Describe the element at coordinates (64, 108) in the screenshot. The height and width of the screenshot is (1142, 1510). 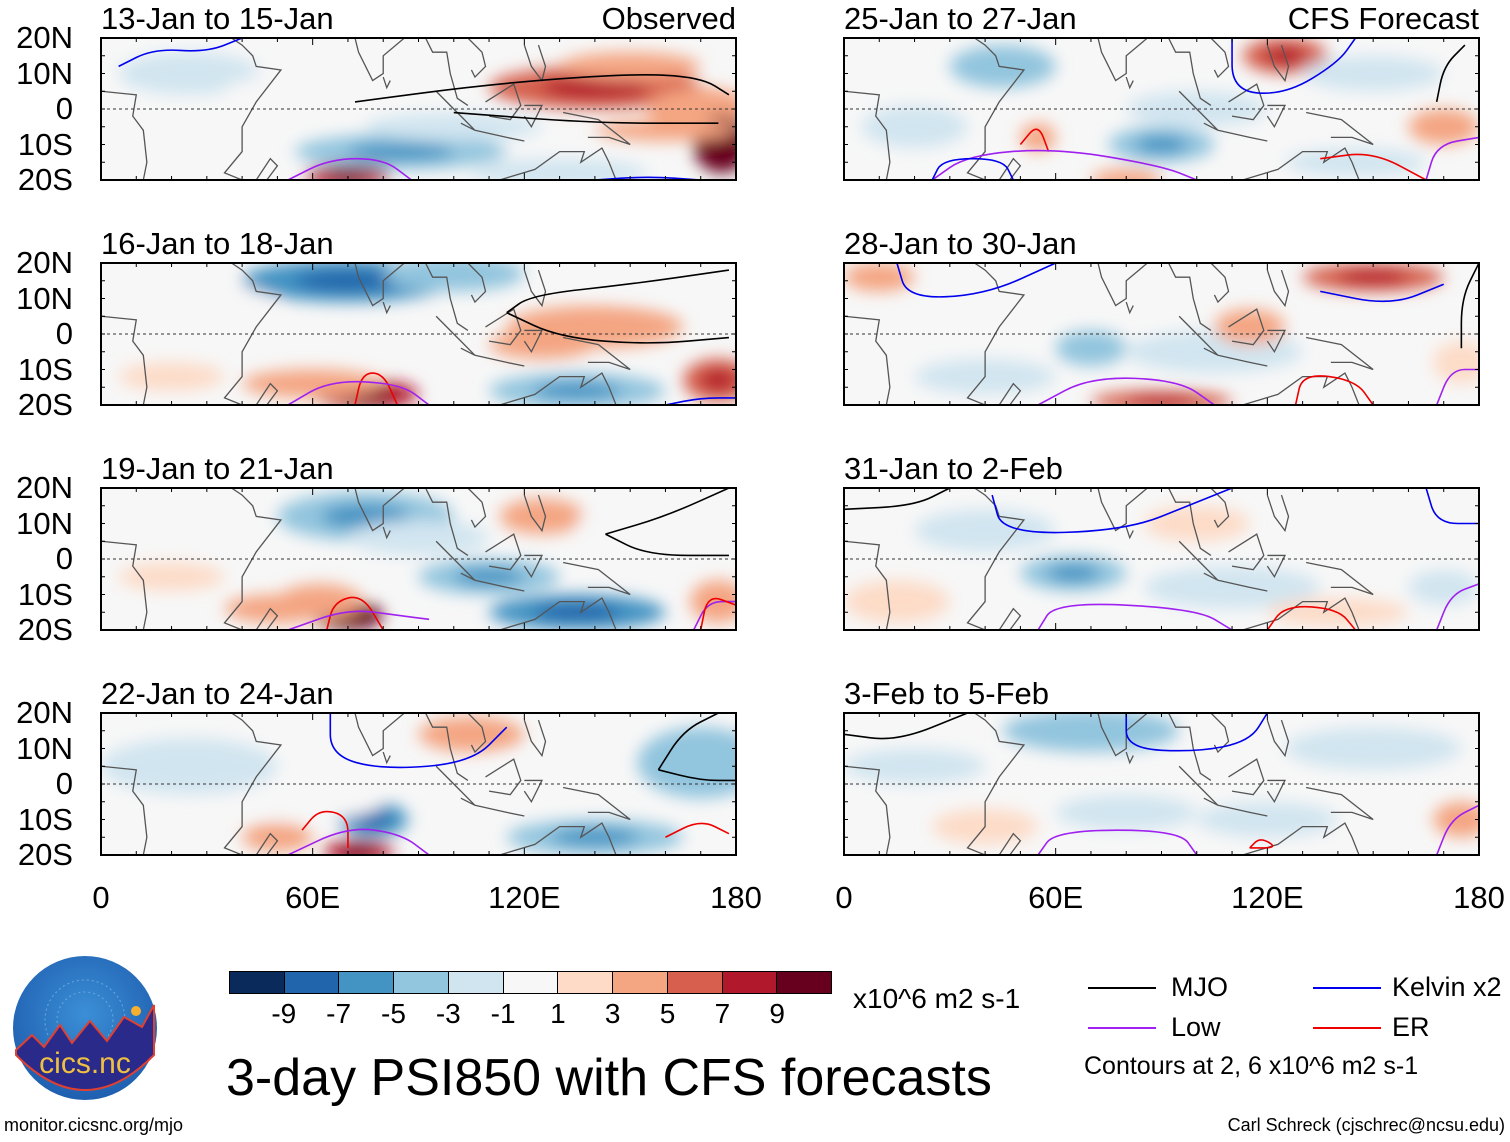
I see `lat-label: 0` at that location.